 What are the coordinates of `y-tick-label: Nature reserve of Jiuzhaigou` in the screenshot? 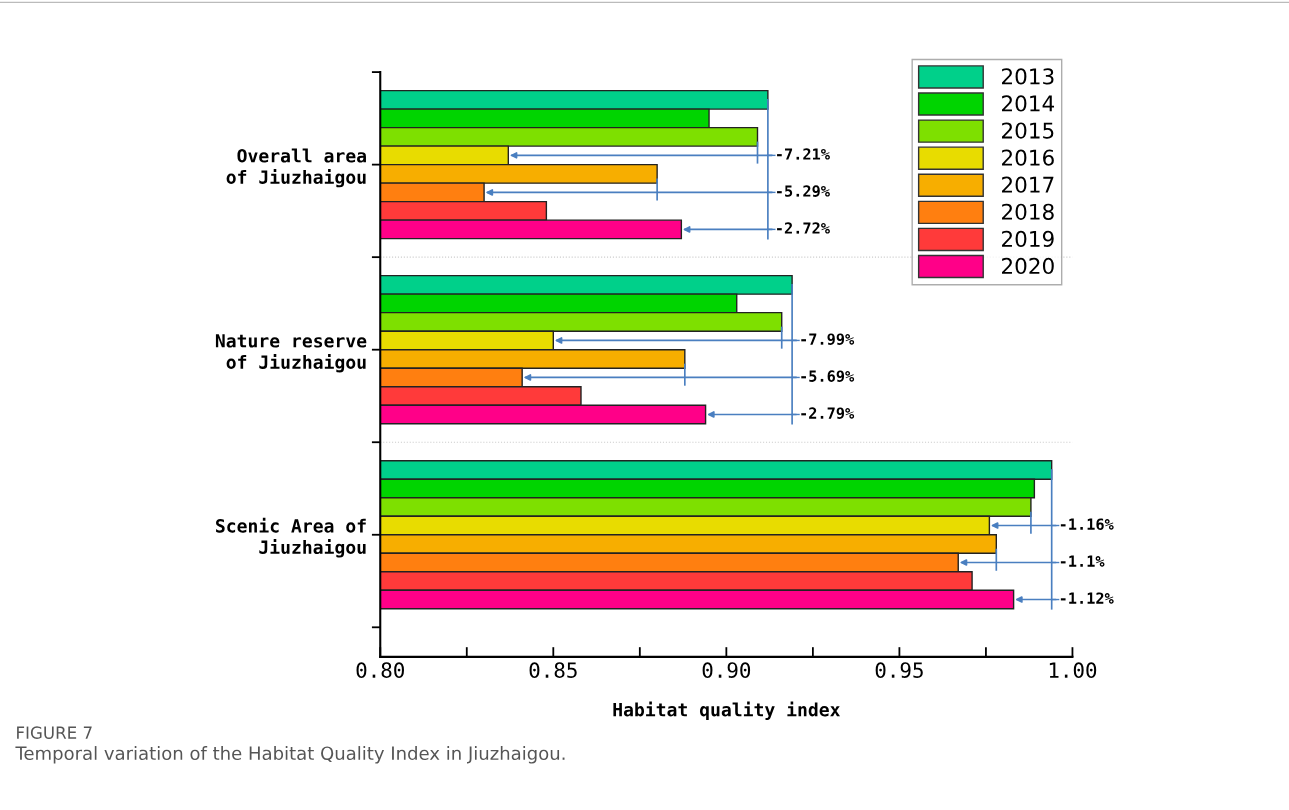 It's located at (291, 353).